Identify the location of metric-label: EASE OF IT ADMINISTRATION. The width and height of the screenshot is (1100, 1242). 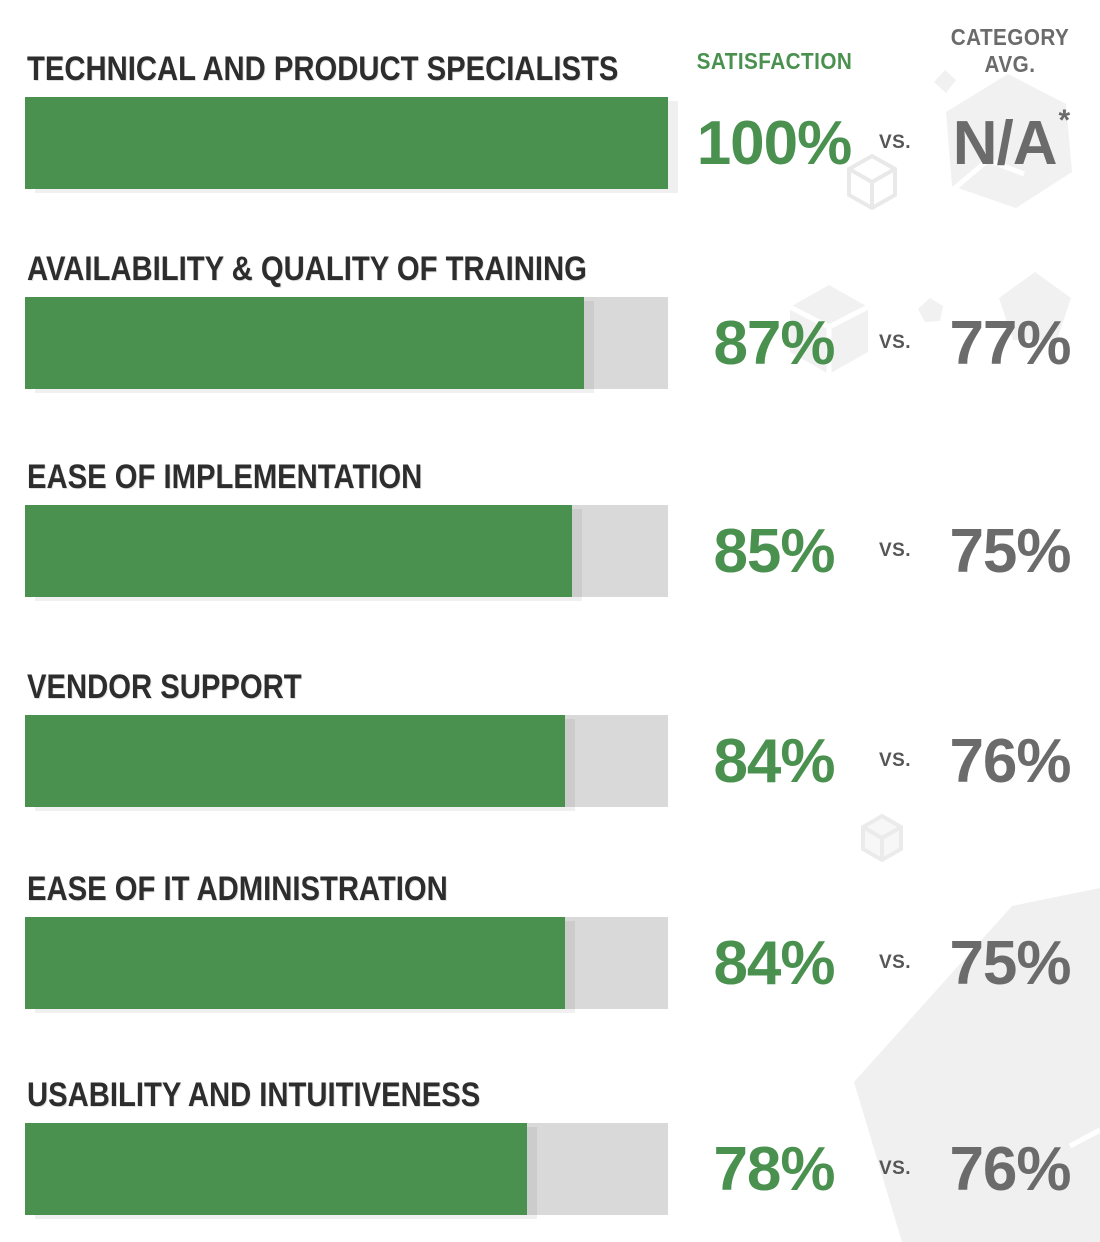
(237, 889).